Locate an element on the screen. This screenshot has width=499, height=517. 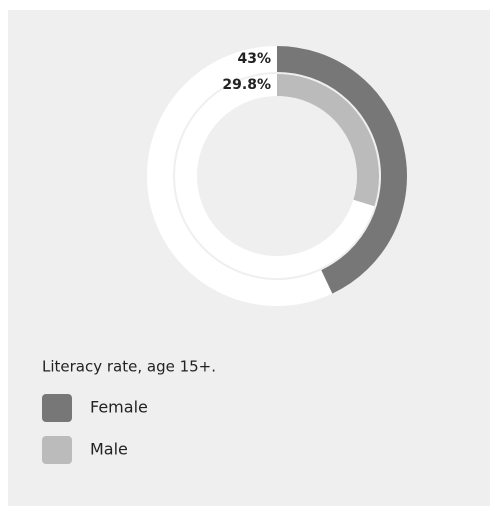
legend-label: Male is located at coordinates (109, 449).